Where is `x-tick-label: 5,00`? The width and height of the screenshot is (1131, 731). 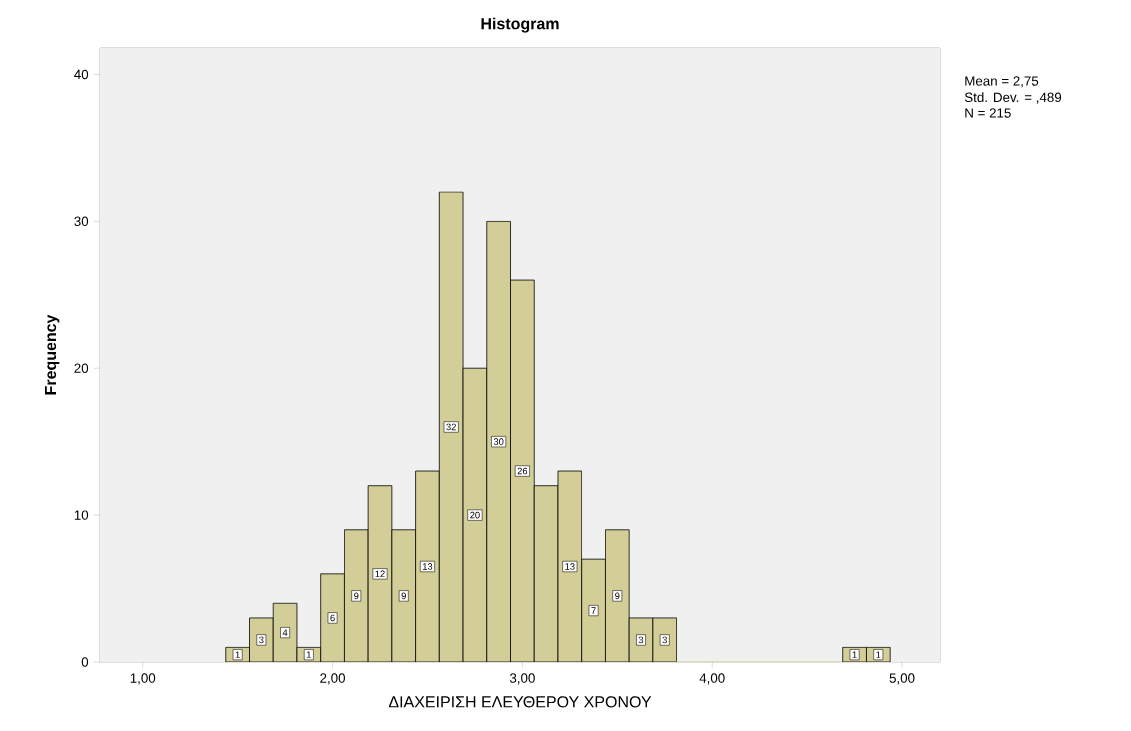 x-tick-label: 5,00 is located at coordinates (902, 679).